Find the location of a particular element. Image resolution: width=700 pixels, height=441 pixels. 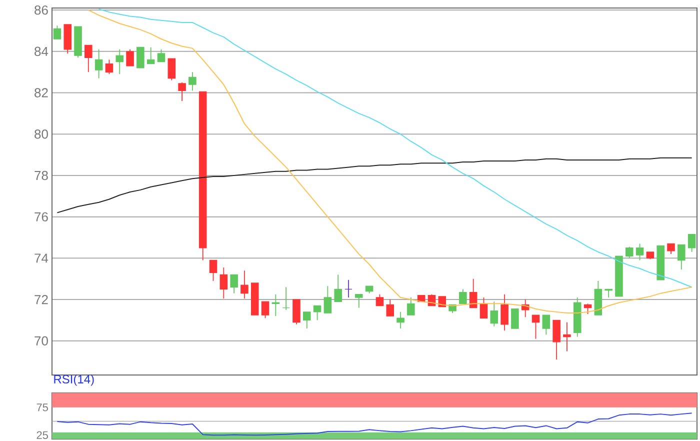

chart-title: RSI(14) is located at coordinates (74, 380).